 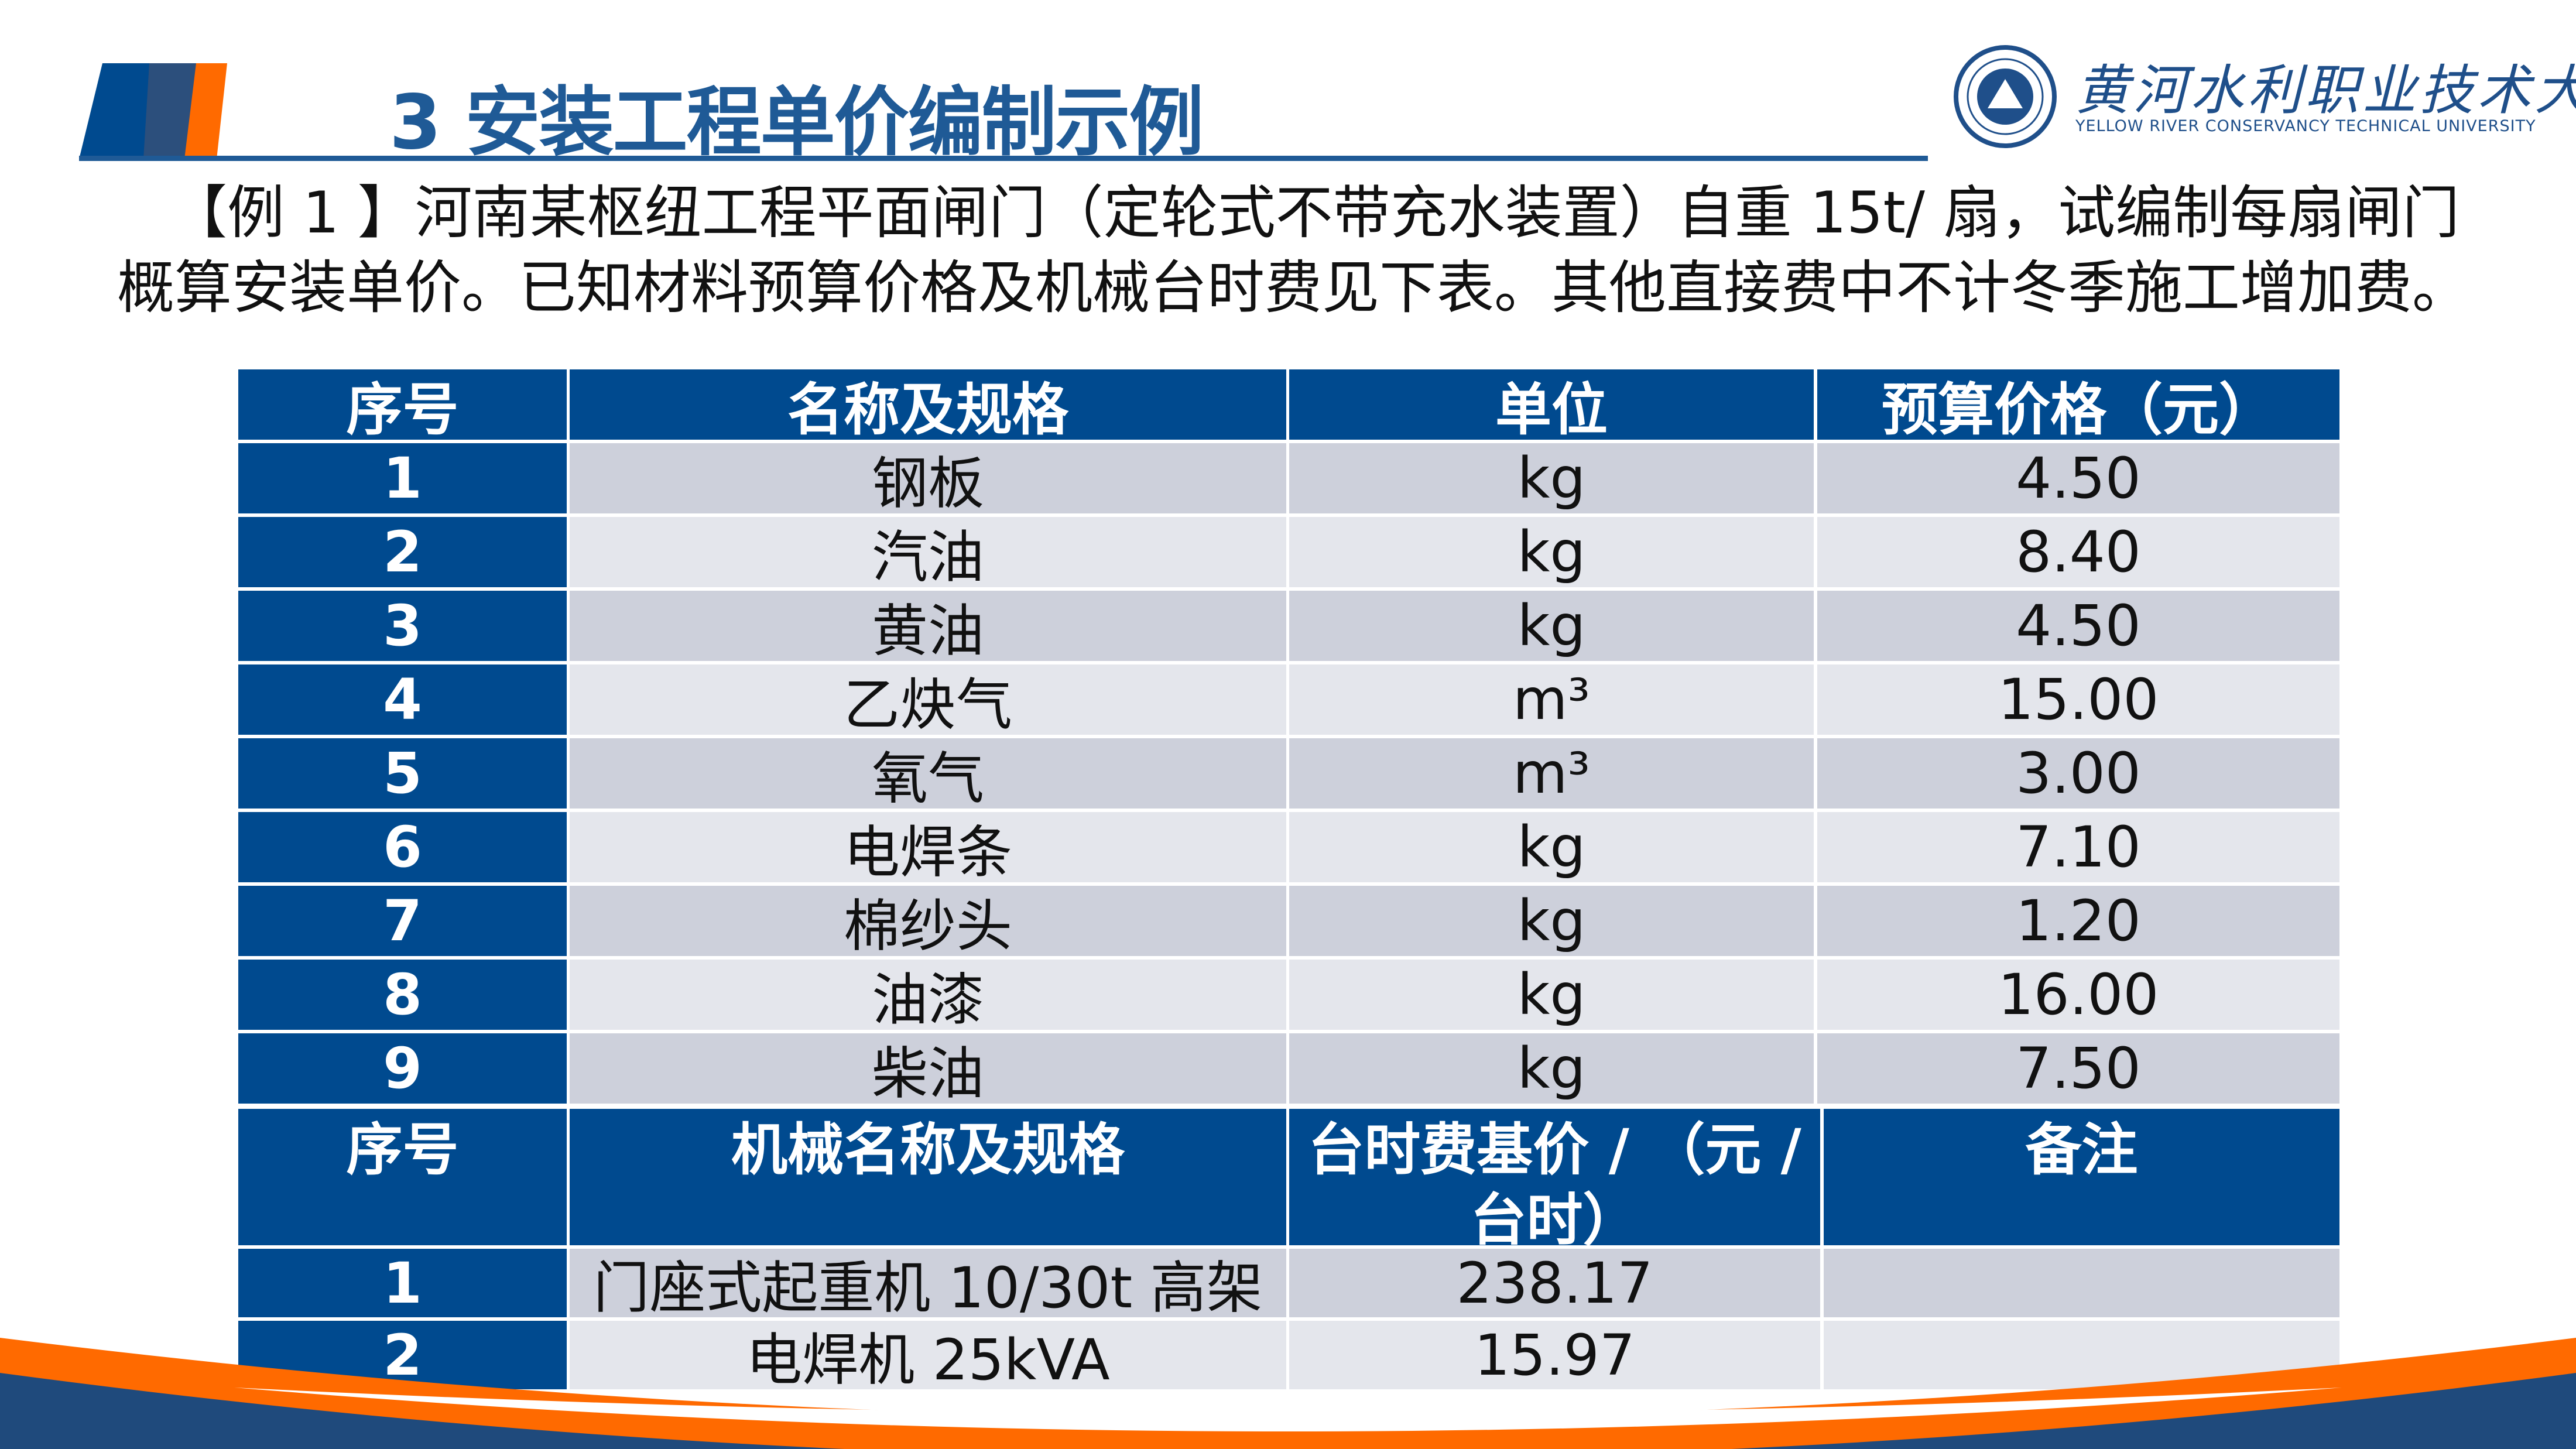 I want to click on materials-header-seq: 序号, so click(x=402, y=404).